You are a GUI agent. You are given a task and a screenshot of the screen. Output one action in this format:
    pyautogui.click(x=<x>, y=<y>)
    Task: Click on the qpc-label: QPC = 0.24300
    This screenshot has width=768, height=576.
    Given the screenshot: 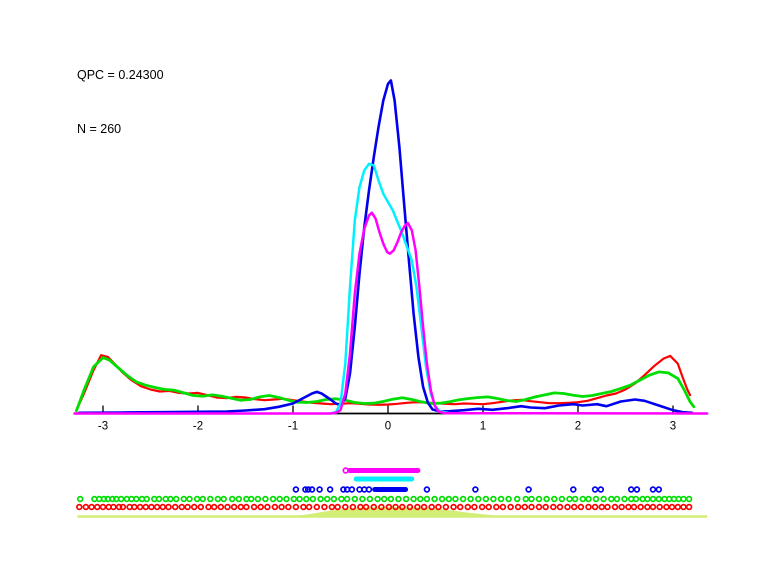 What is the action you would take?
    pyautogui.click(x=120, y=75)
    